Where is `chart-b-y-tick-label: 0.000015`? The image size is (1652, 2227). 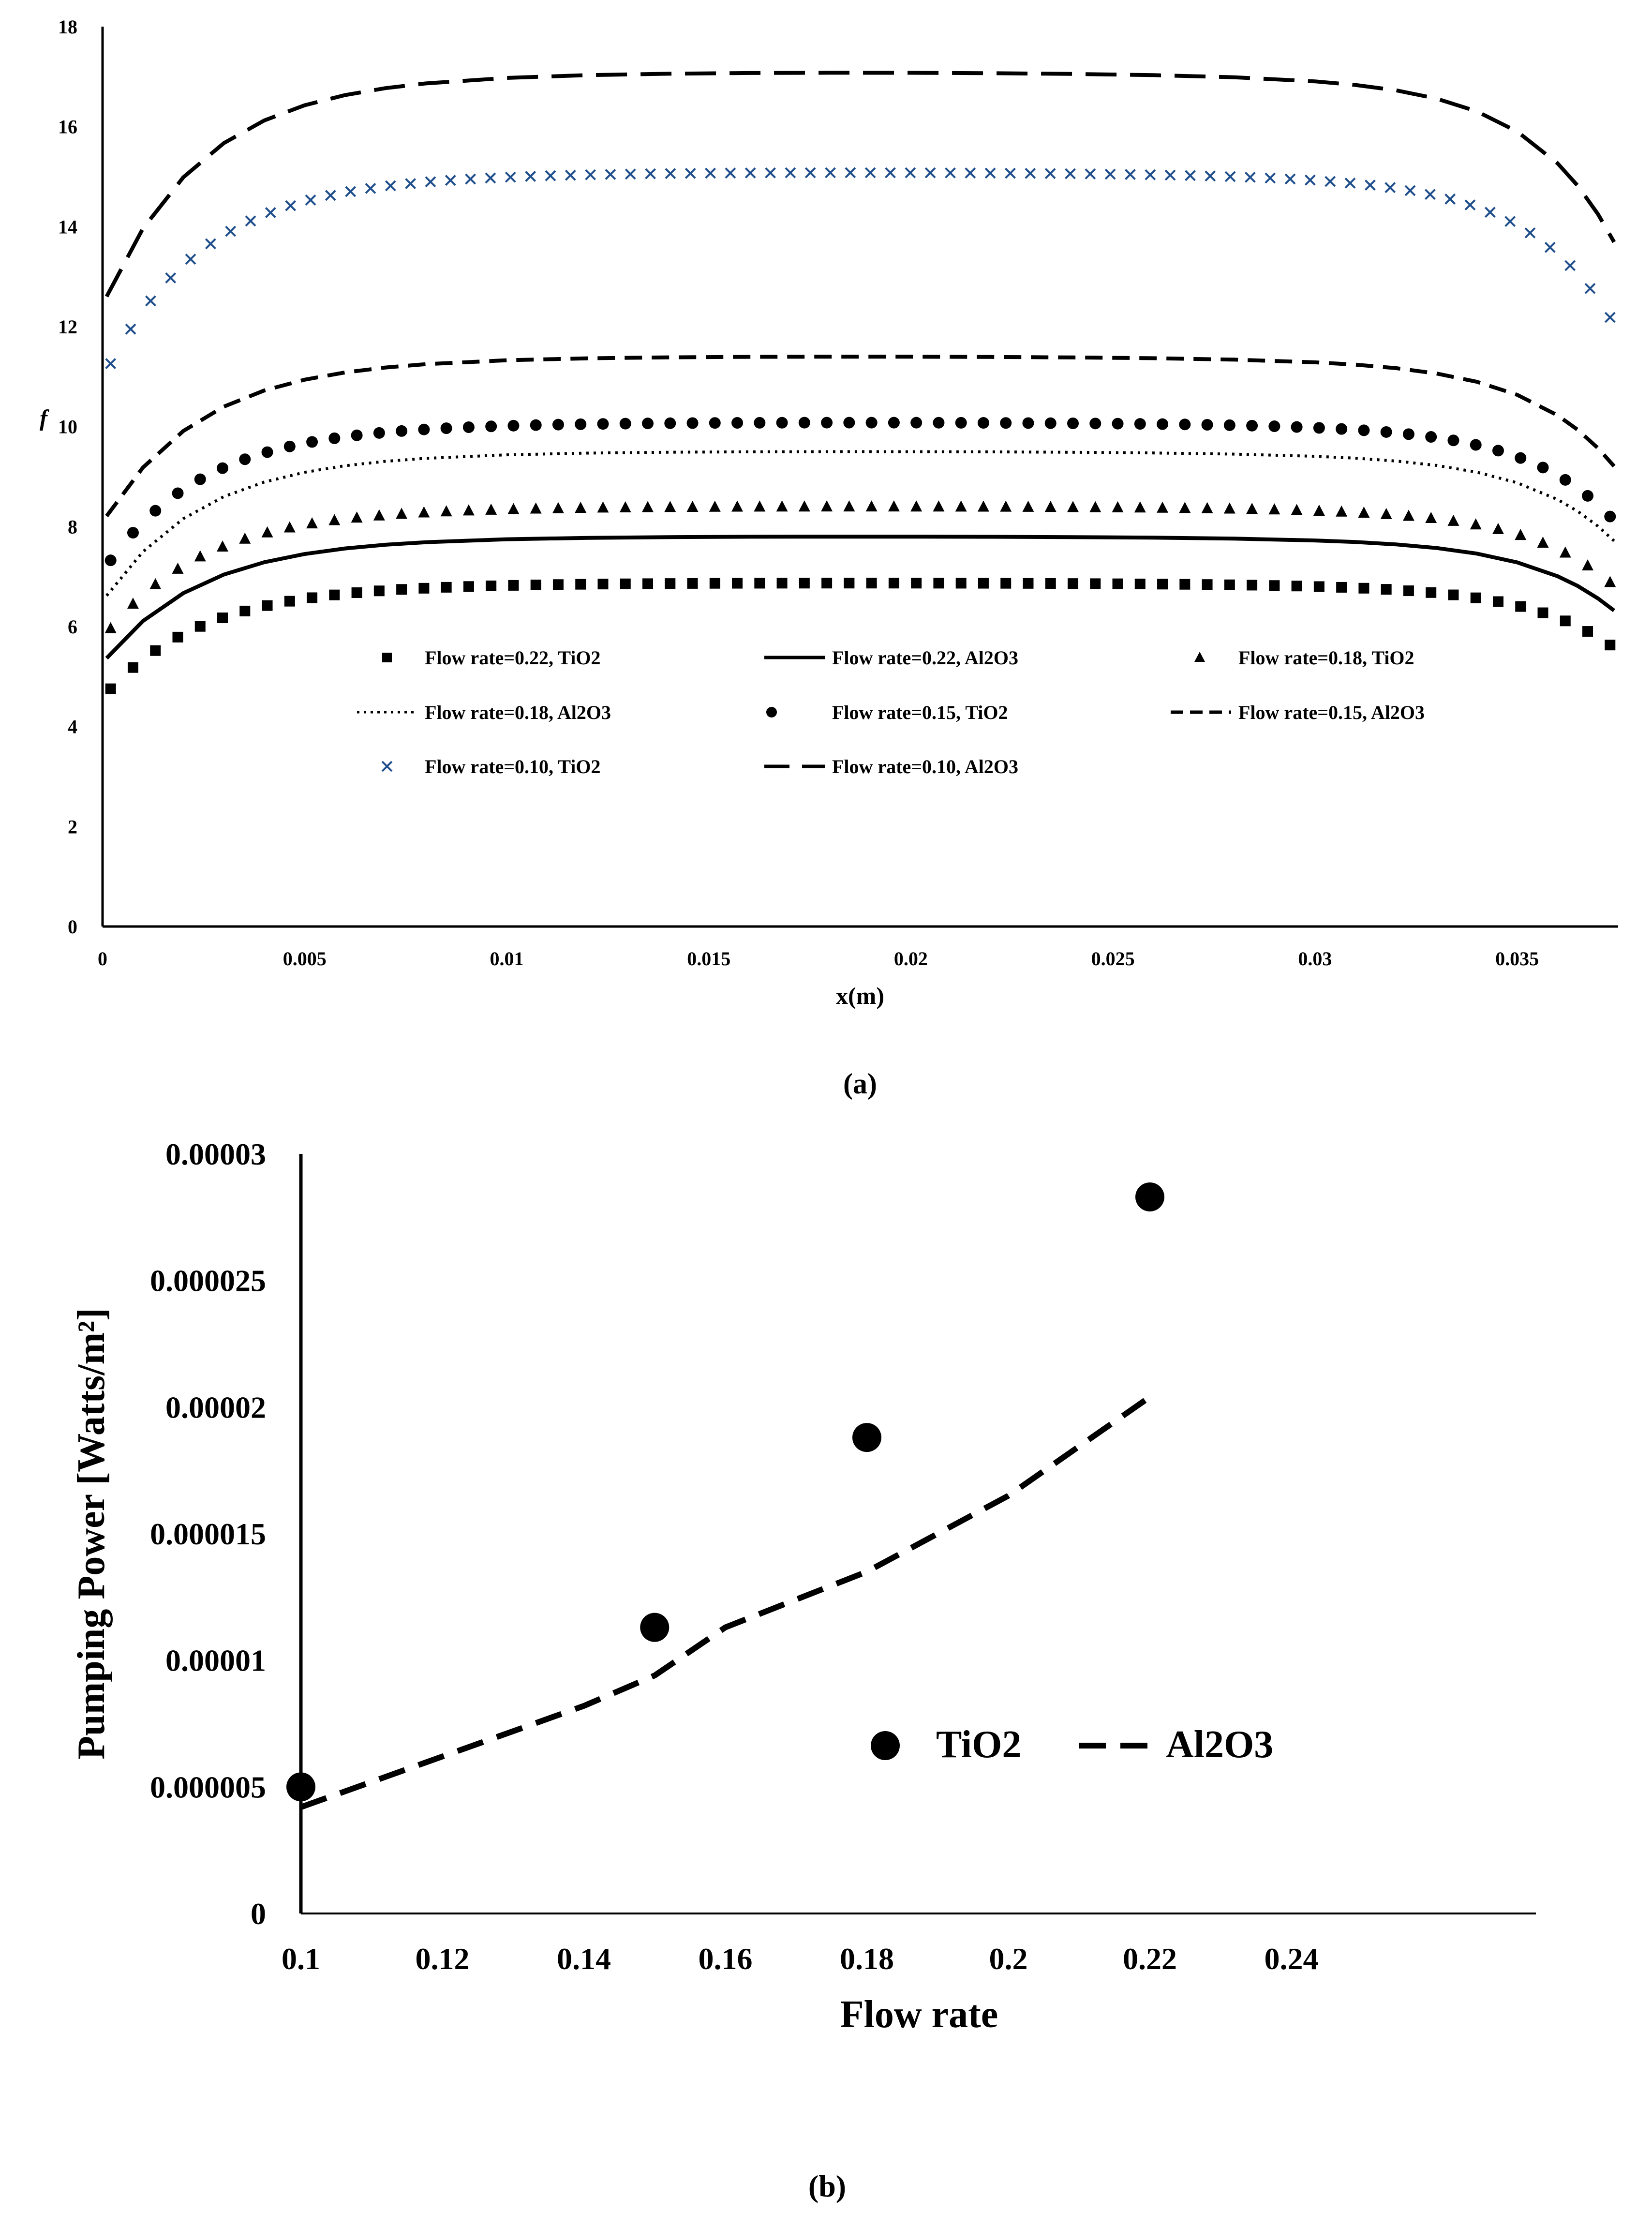
chart-b-y-tick-label: 0.000015 is located at coordinates (208, 1534).